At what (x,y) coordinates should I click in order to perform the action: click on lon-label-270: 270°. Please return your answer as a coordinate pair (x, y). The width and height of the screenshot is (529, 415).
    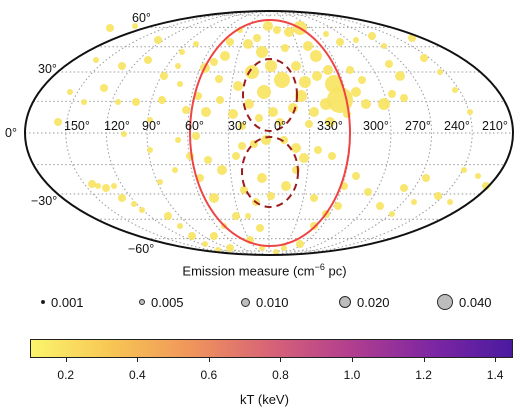
    Looking at the image, I should click on (418, 126).